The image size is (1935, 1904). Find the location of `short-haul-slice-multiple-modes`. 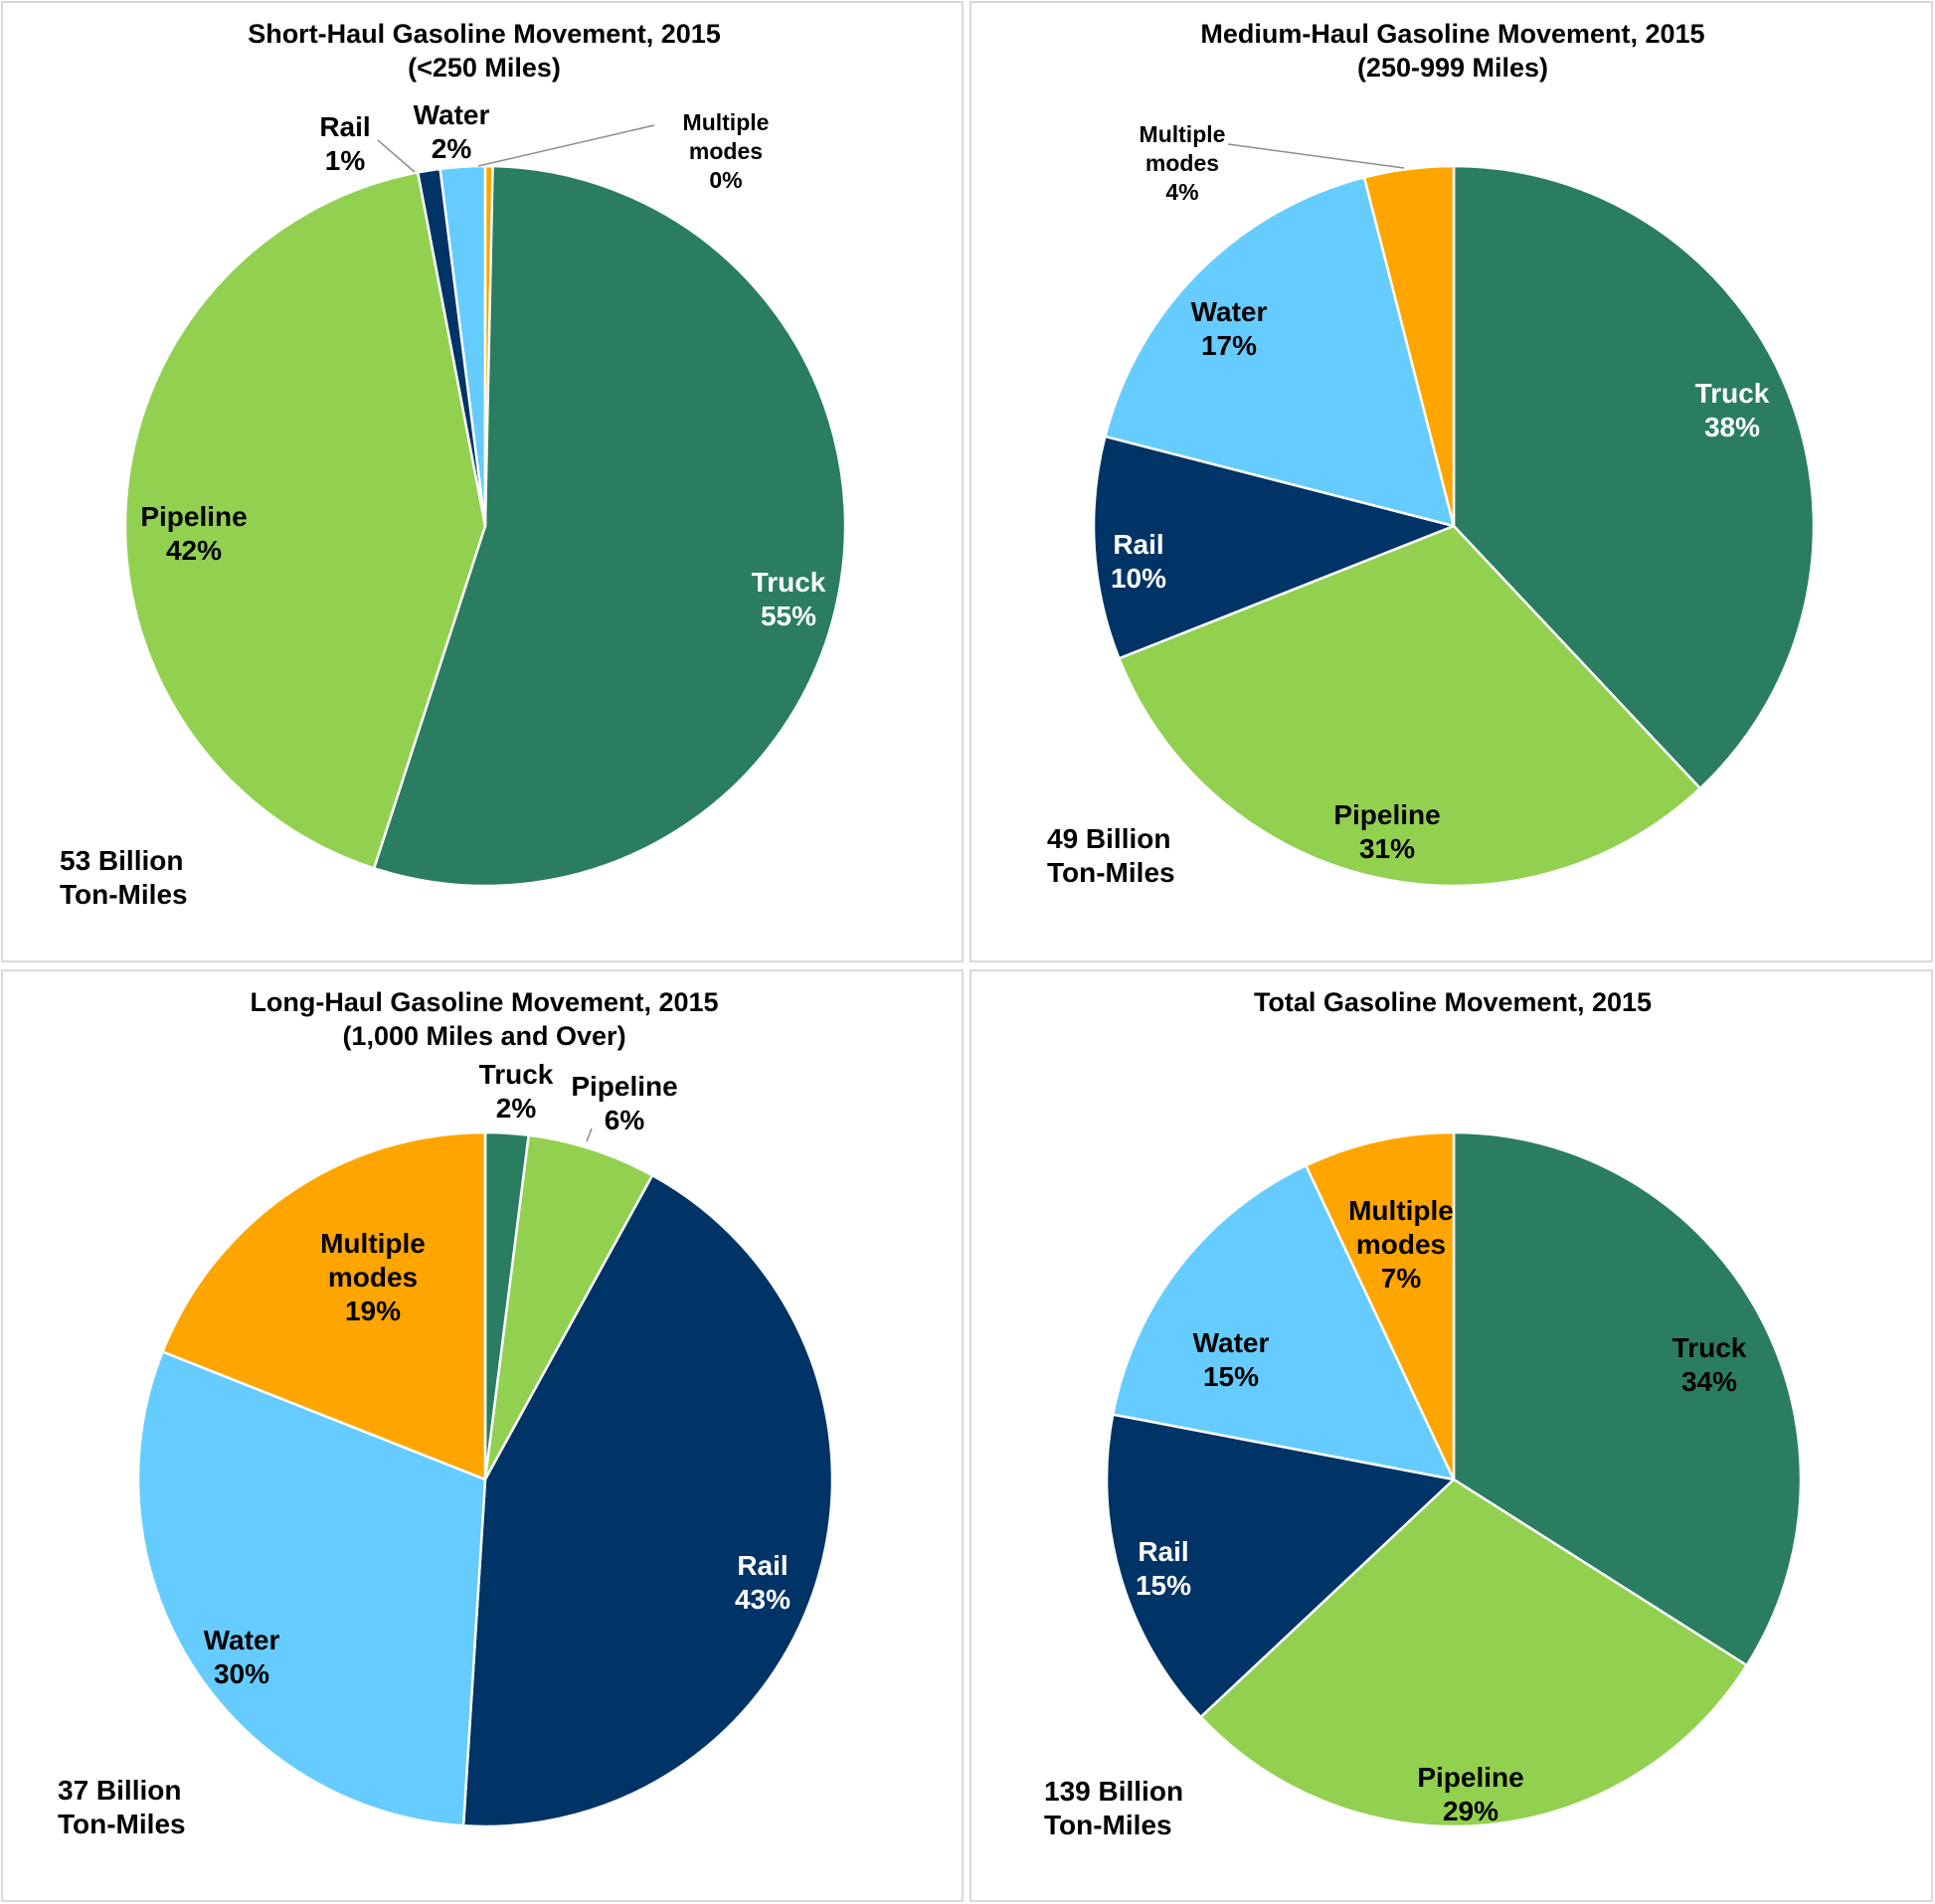

short-haul-slice-multiple-modes is located at coordinates (488, 346).